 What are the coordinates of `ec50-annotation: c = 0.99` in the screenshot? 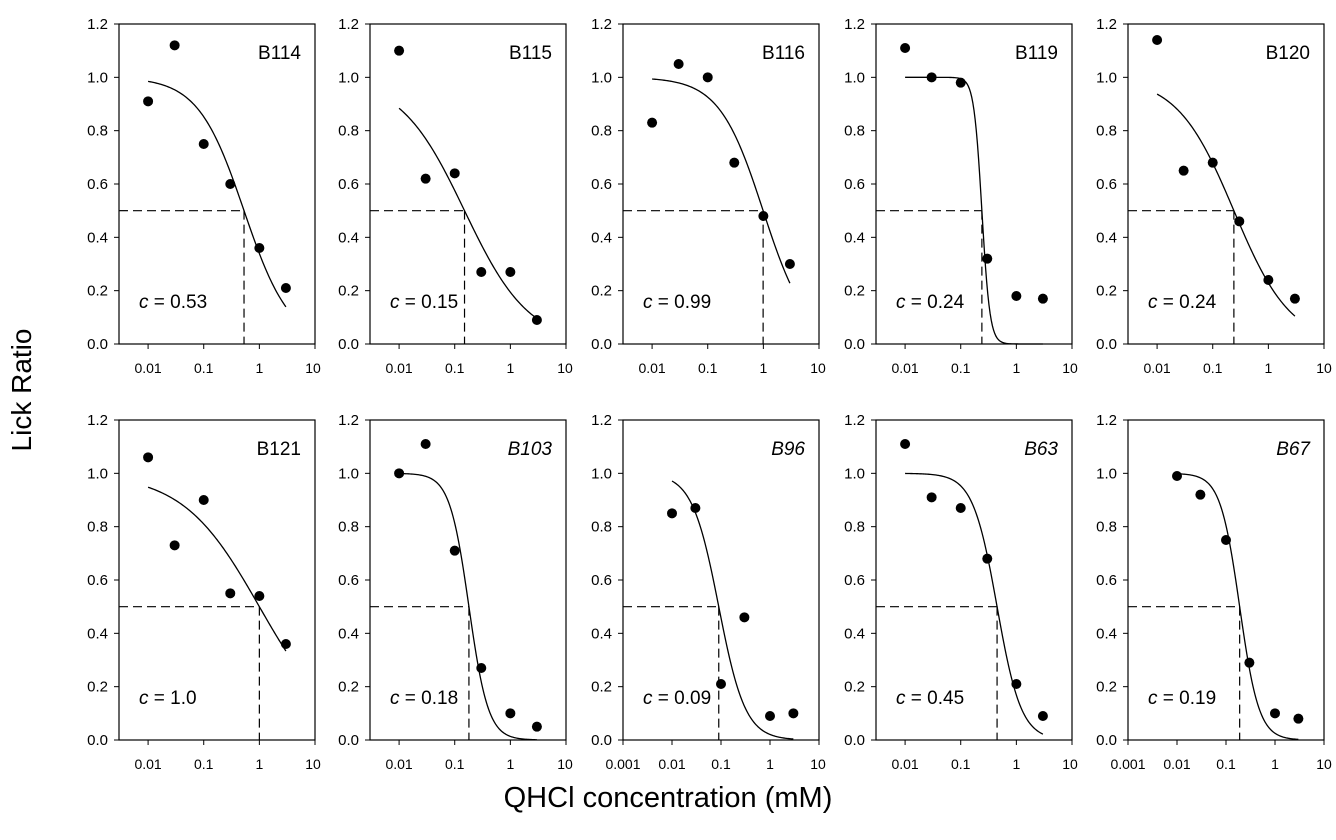 It's located at (677, 302).